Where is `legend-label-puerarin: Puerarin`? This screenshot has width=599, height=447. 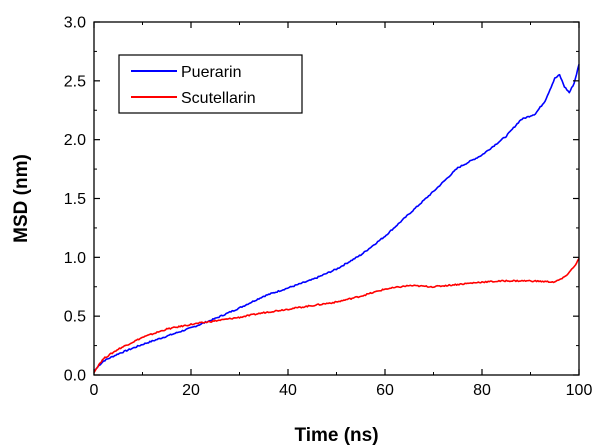 legend-label-puerarin: Puerarin is located at coordinates (211, 72).